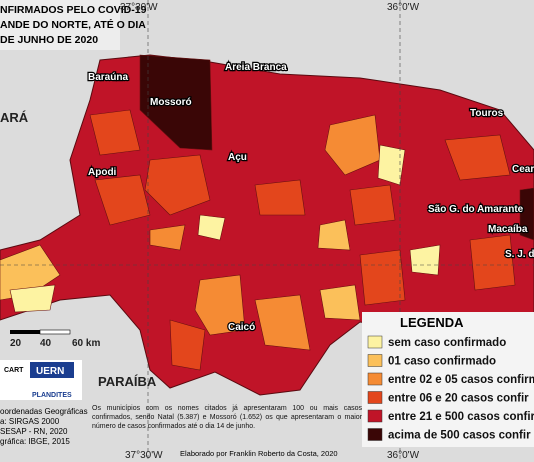 Image resolution: width=534 pixels, height=462 pixels. I want to click on city-label: Mossoró, so click(171, 102).